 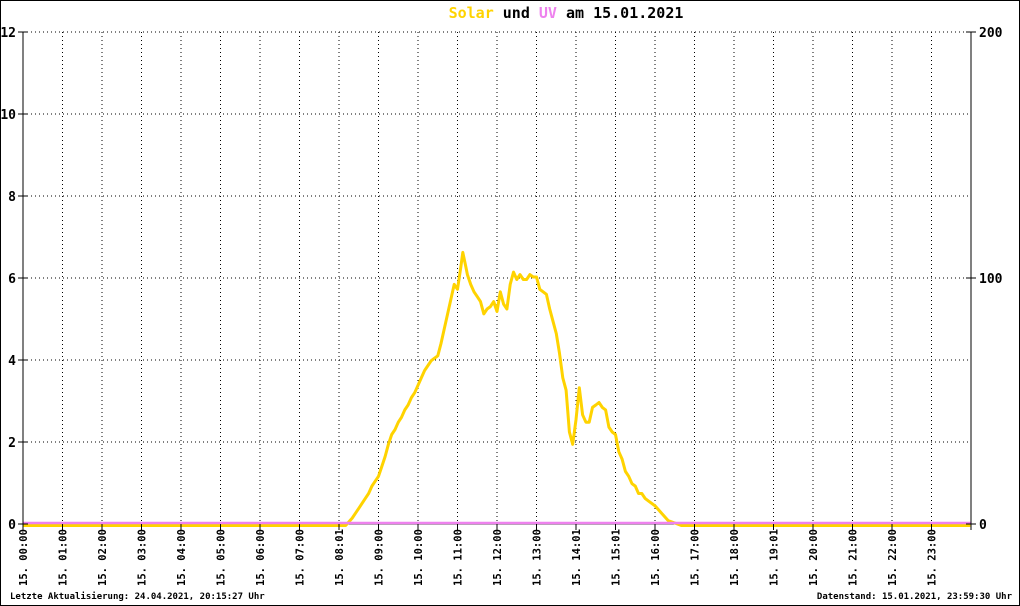 What do you see at coordinates (222, 557) in the screenshot?
I see `x-axis-tick-label: 15. 05:00` at bounding box center [222, 557].